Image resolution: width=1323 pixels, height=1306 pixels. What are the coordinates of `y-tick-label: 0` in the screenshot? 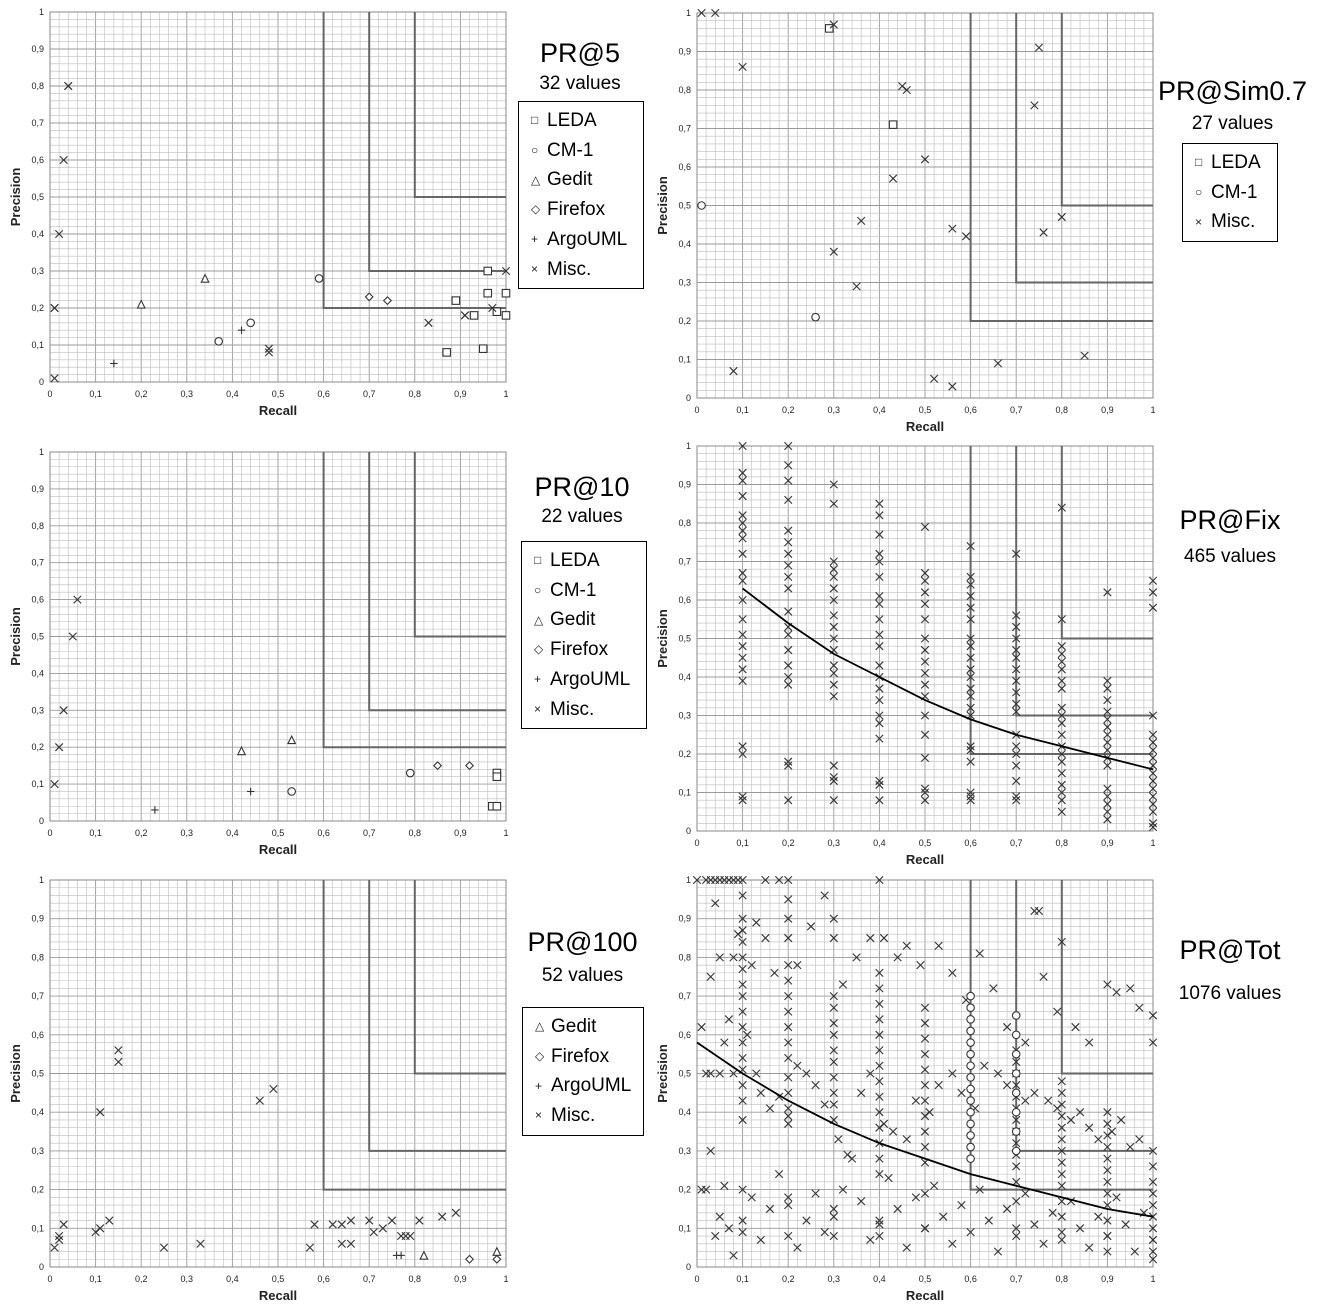 It's located at (688, 1267).